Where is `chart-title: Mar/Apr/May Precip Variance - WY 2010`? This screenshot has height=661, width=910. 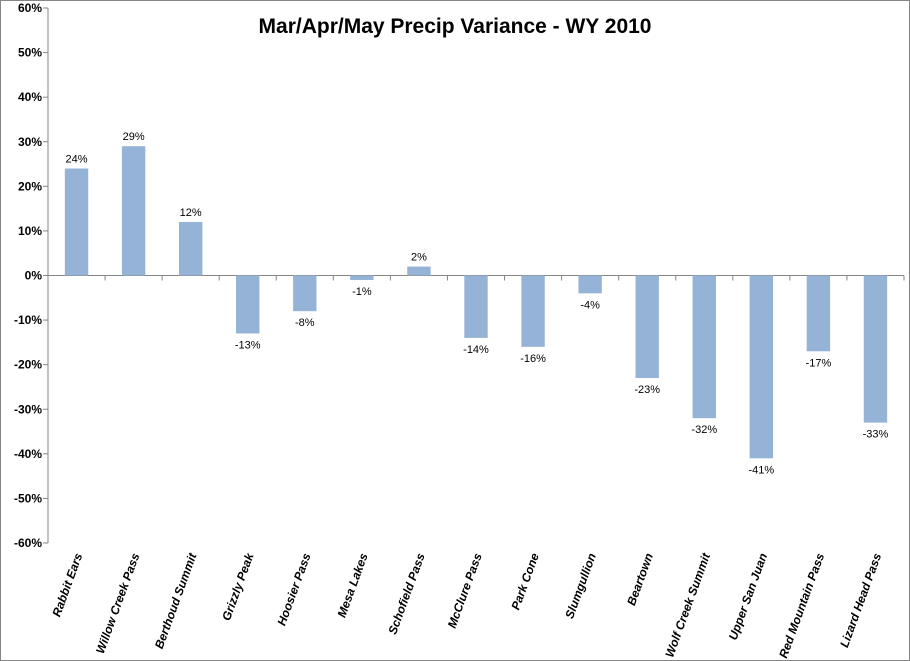 chart-title: Mar/Apr/May Precip Variance - WY 2010 is located at coordinates (455, 26).